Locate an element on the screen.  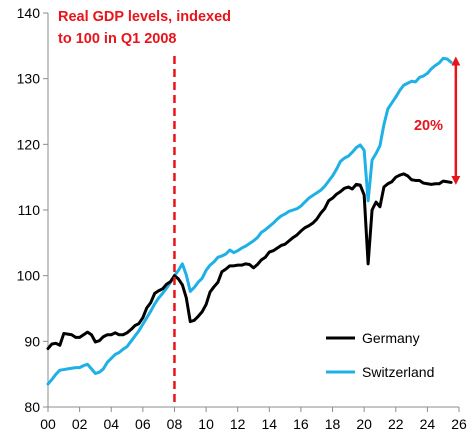
y-tick-label: 90 is located at coordinates (32, 341).